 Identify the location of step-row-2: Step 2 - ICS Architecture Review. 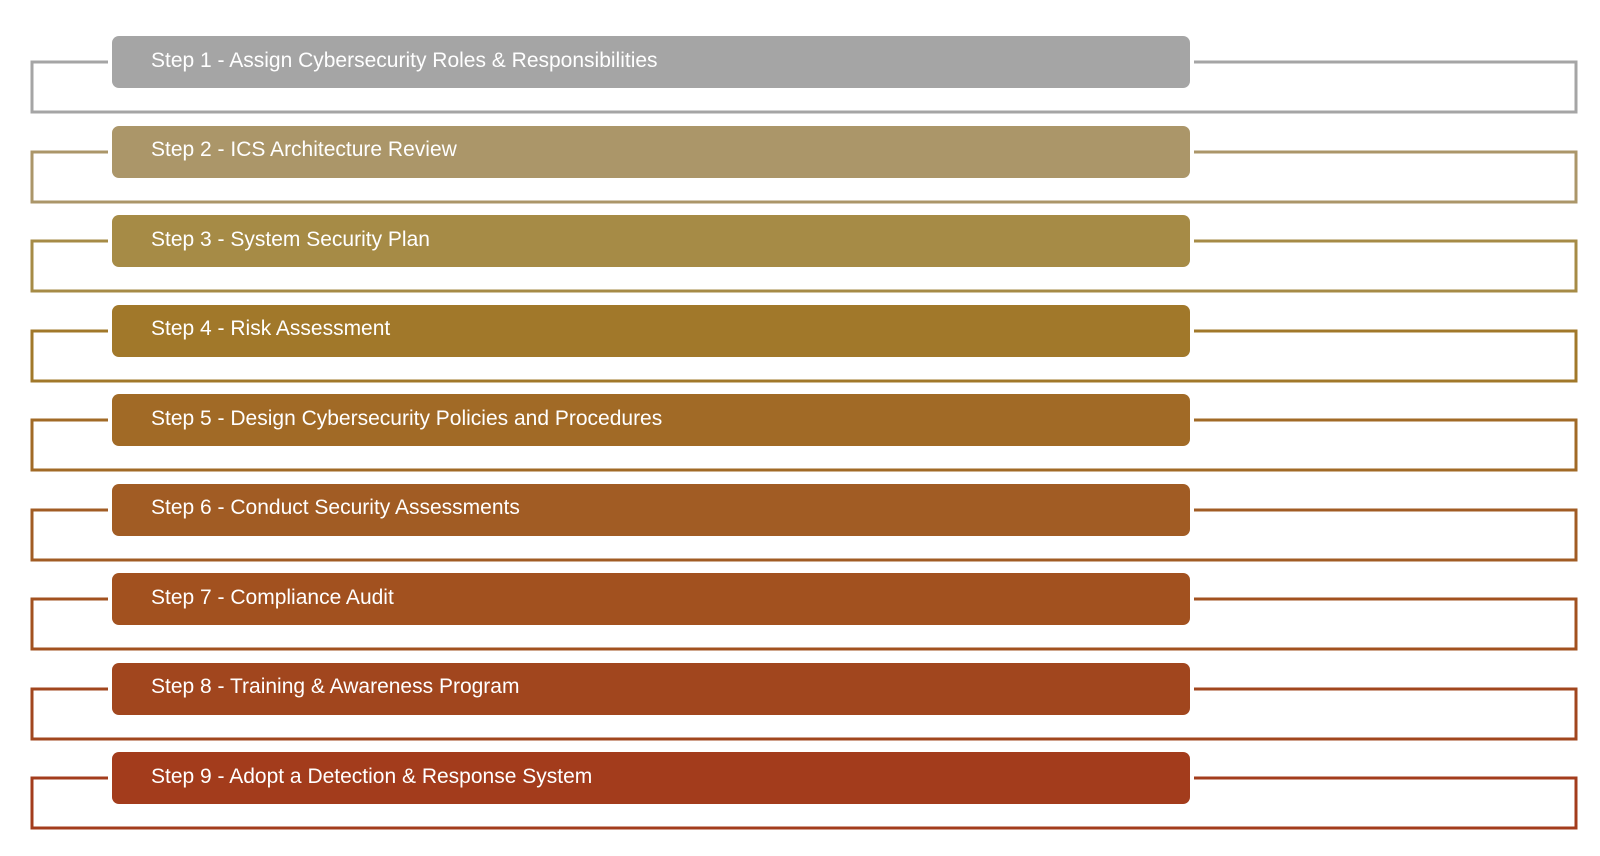
(800, 165).